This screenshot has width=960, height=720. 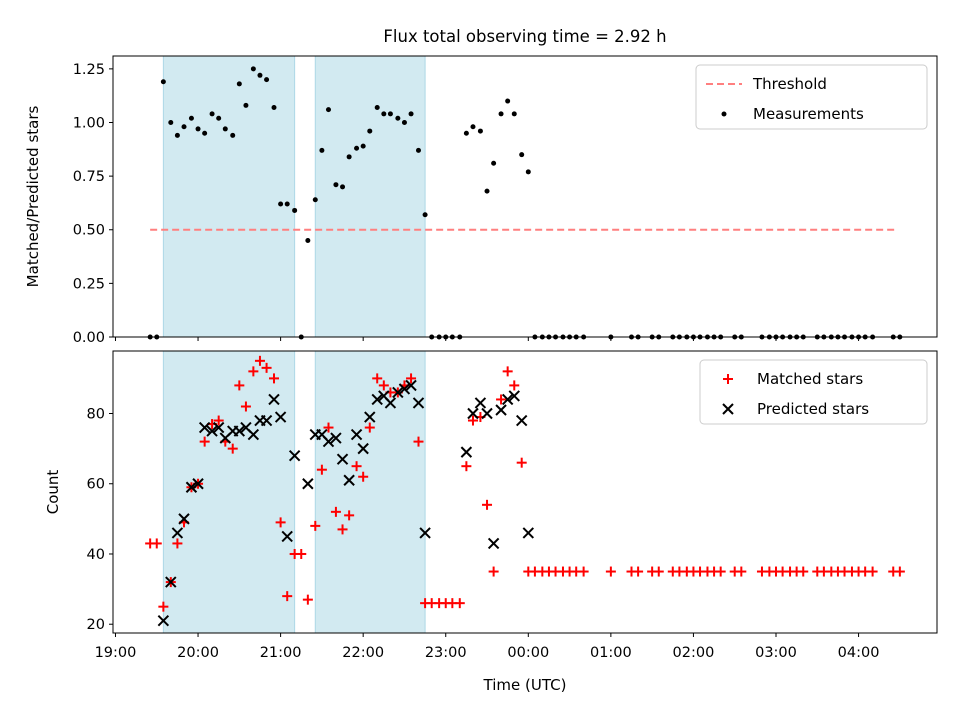 I want to click on y-tick-label: 80, so click(x=96, y=415).